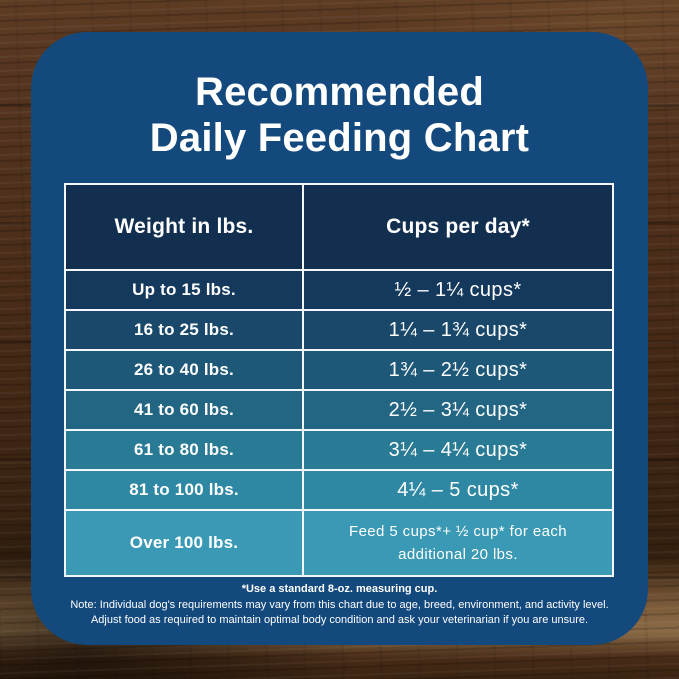 This screenshot has width=679, height=679. Describe the element at coordinates (458, 290) in the screenshot. I see `table-row-1-cups: ½ – 1¼ cups*` at that location.